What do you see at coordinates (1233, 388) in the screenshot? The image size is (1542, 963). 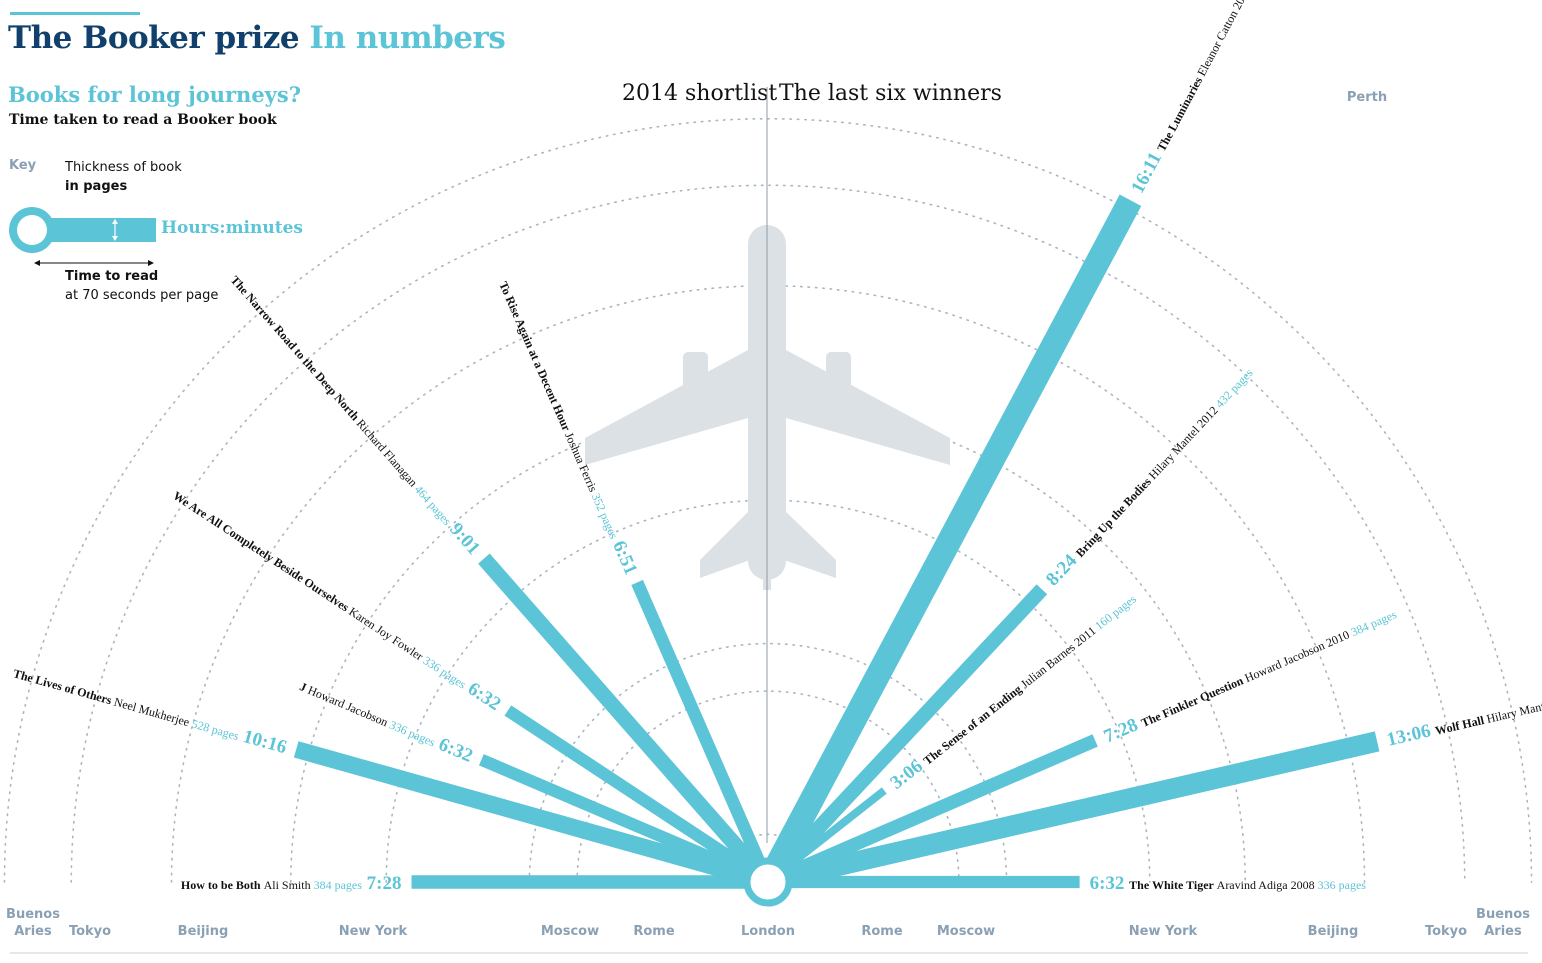 I see `pages-label: 432 pages` at bounding box center [1233, 388].